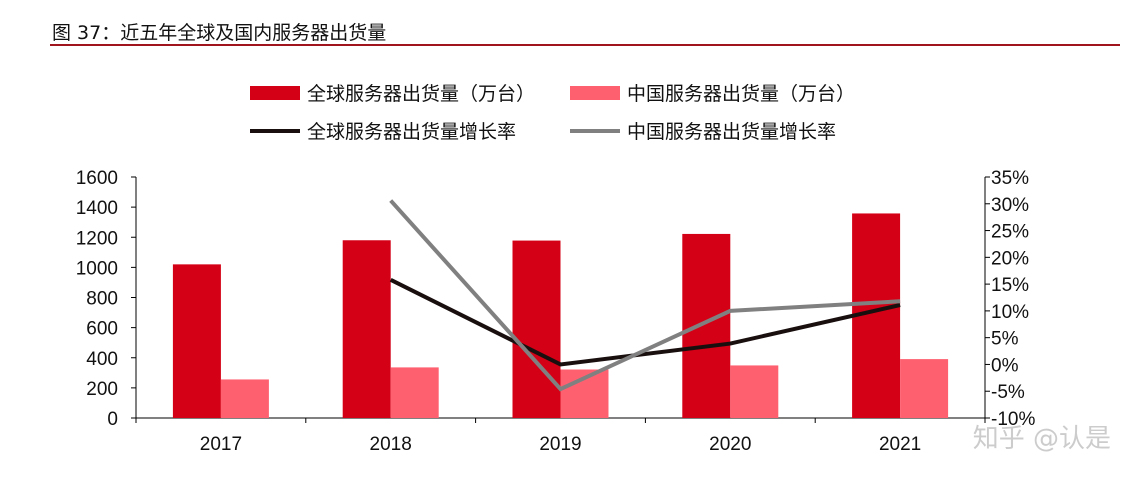  What do you see at coordinates (560, 444) in the screenshot?
I see `x-tick-label: 2019` at bounding box center [560, 444].